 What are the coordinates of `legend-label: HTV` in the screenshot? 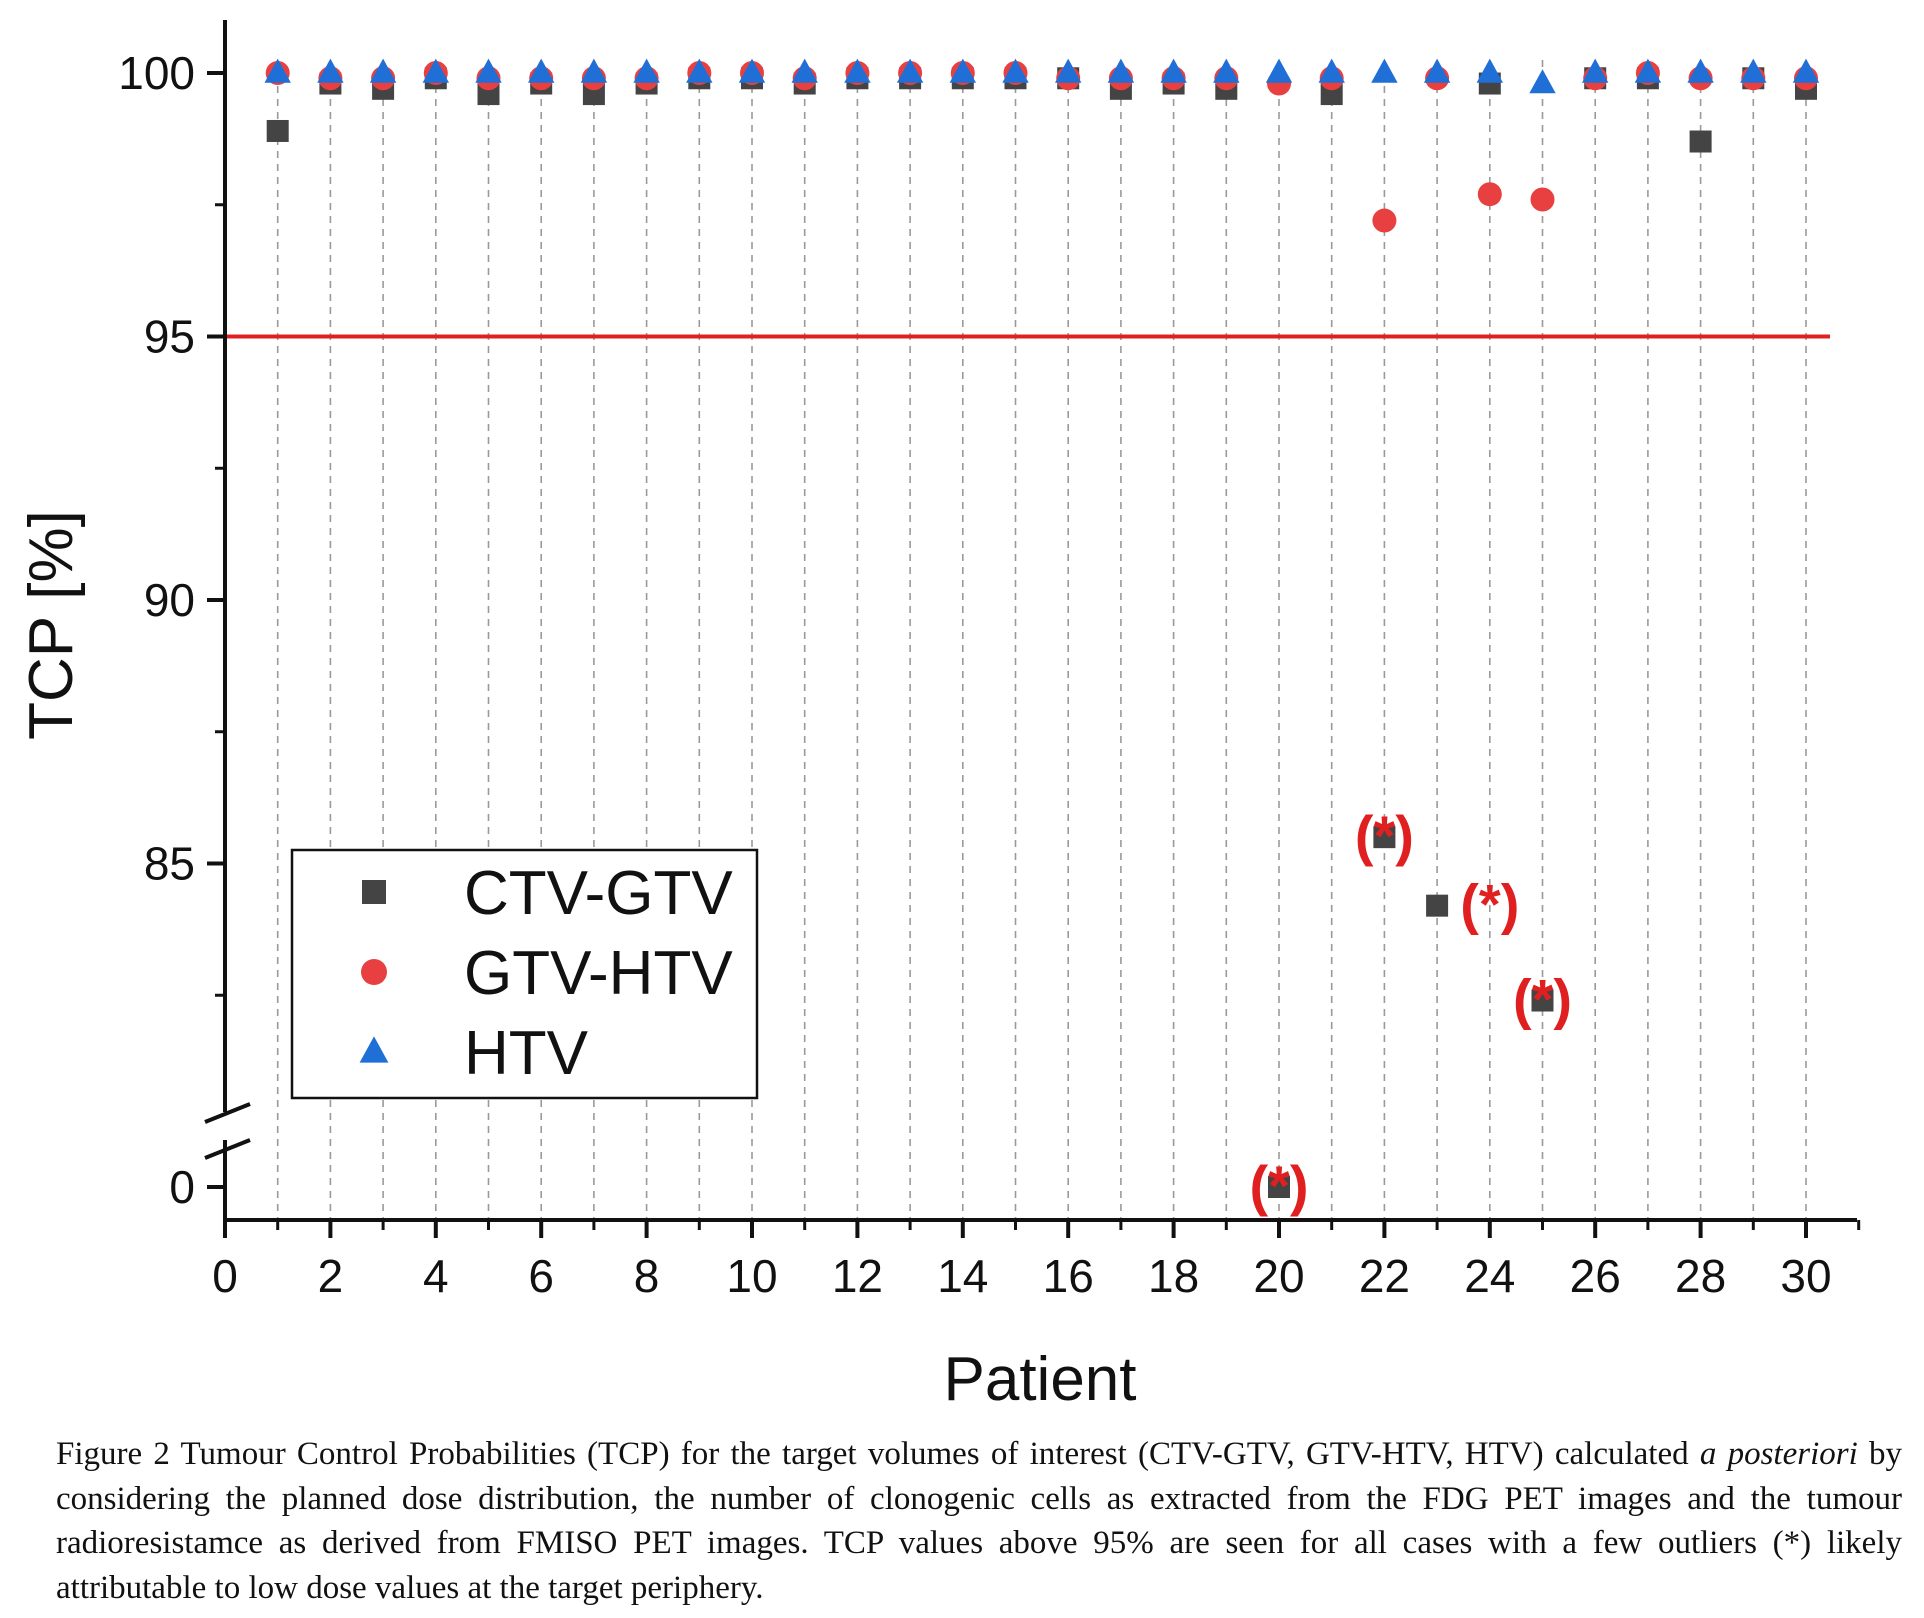 It's located at (526, 1053).